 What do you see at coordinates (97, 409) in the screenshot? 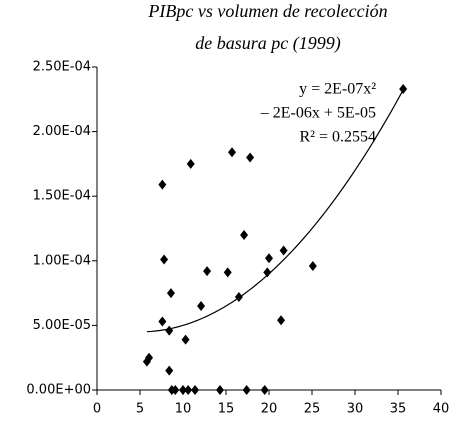
I see `x-tick-label: 0` at bounding box center [97, 409].